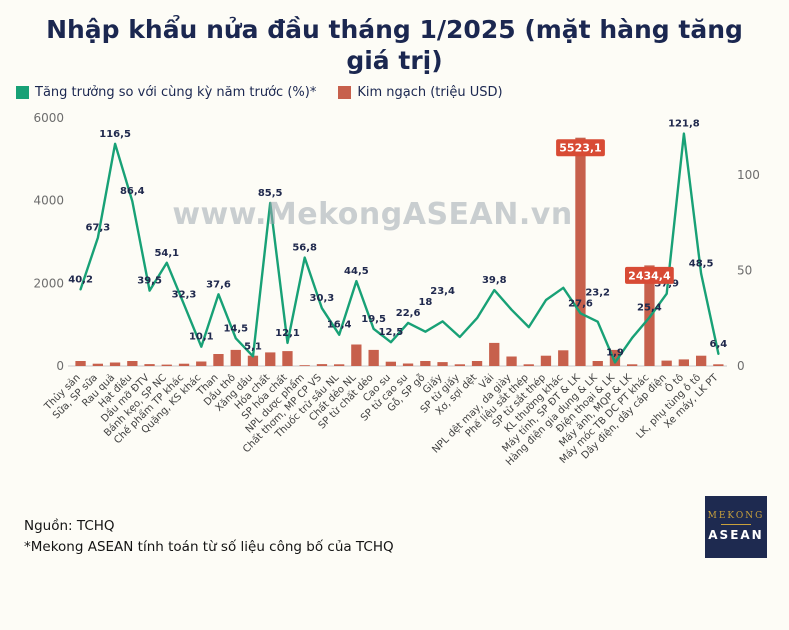  I want to click on logo-divider, so click(736, 524).